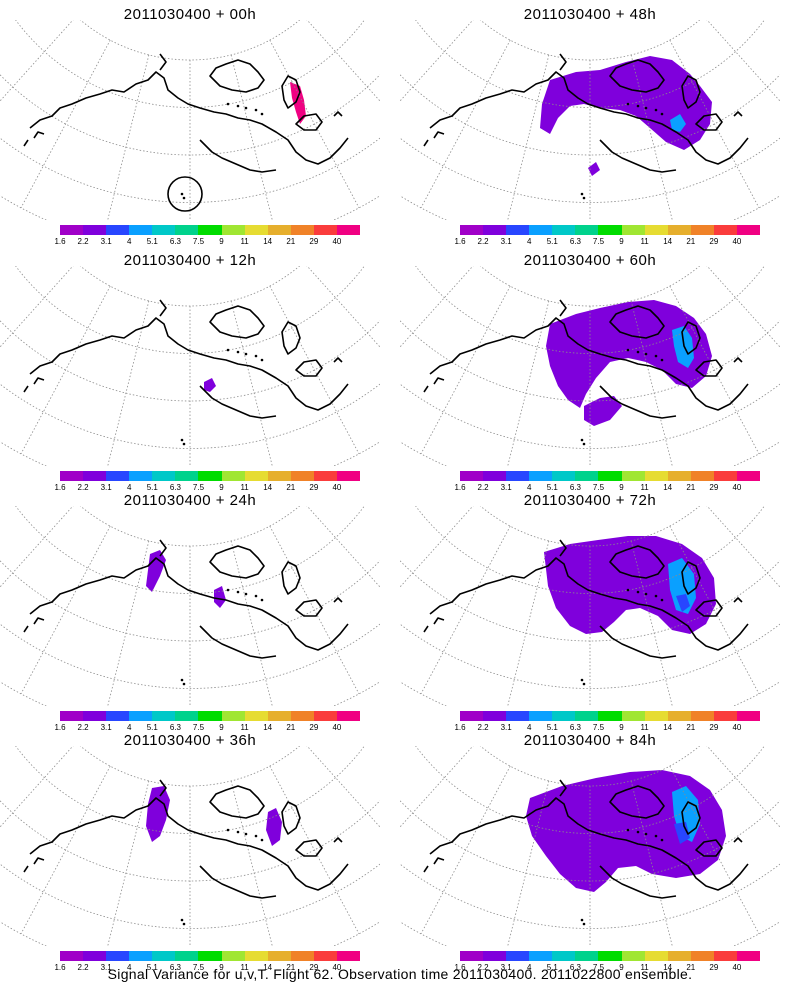  What do you see at coordinates (190, 260) in the screenshot?
I see `panel-title: 2011030400 + 12h` at bounding box center [190, 260].